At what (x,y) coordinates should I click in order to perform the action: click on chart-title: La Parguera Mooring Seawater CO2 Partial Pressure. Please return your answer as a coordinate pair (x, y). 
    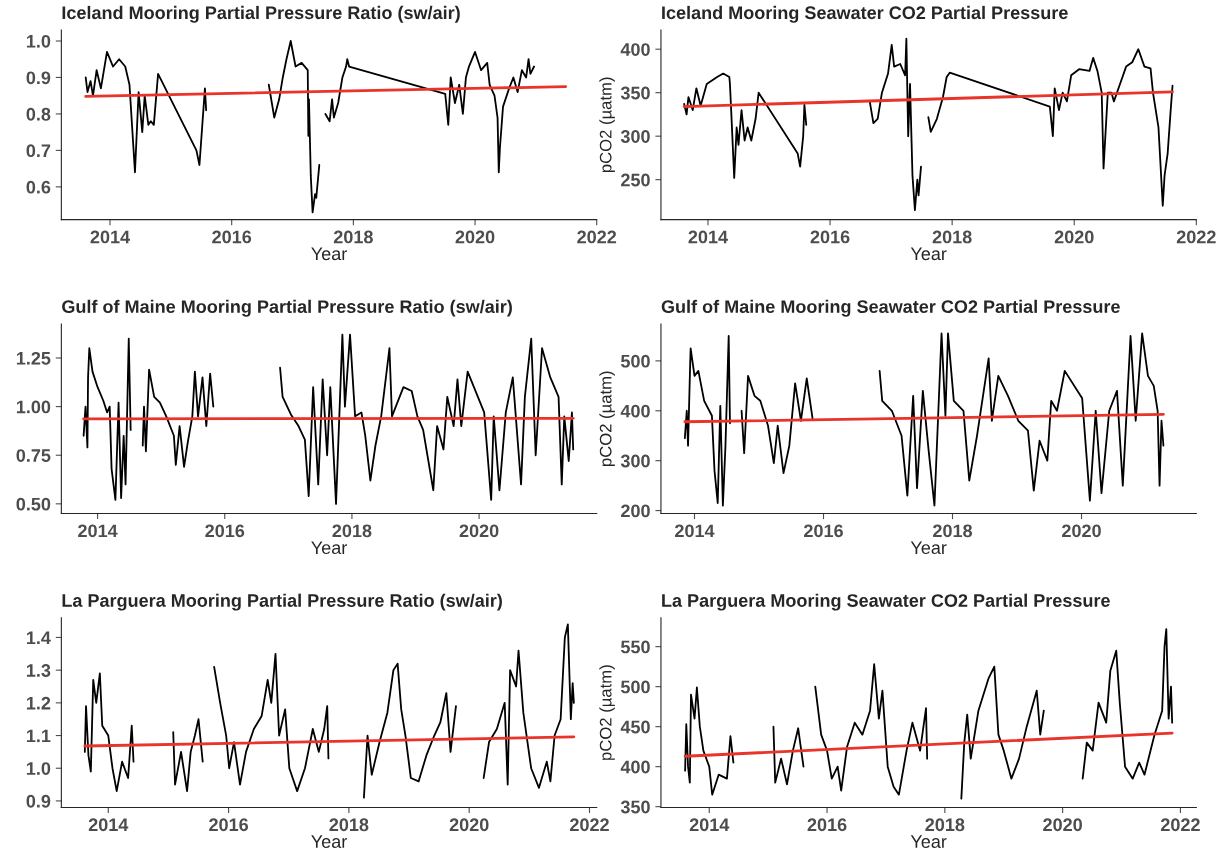
    Looking at the image, I should click on (886, 602).